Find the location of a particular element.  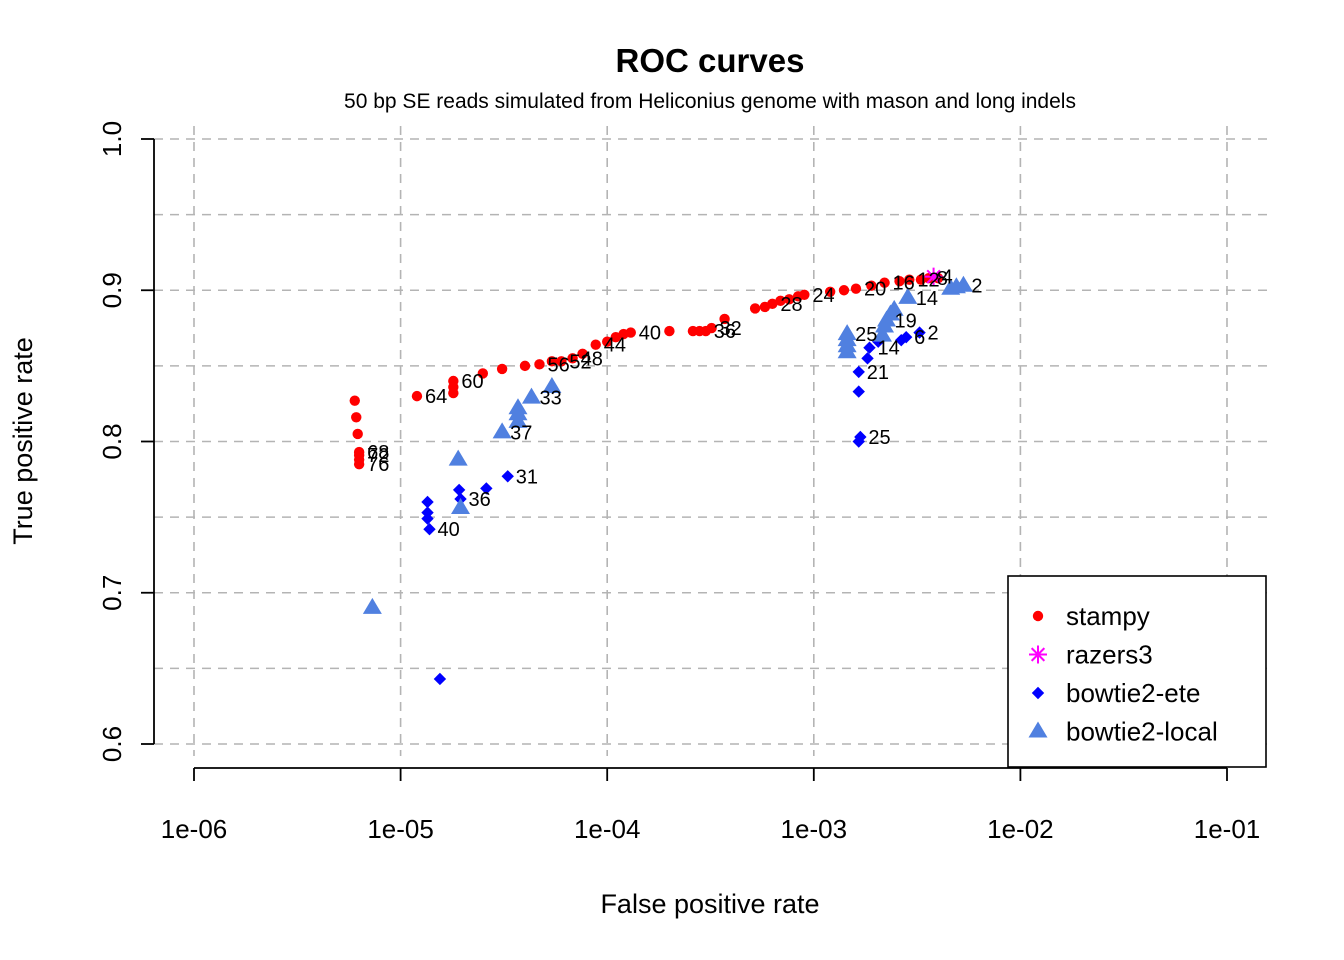

stampy-point-label: 20 is located at coordinates (875, 290).